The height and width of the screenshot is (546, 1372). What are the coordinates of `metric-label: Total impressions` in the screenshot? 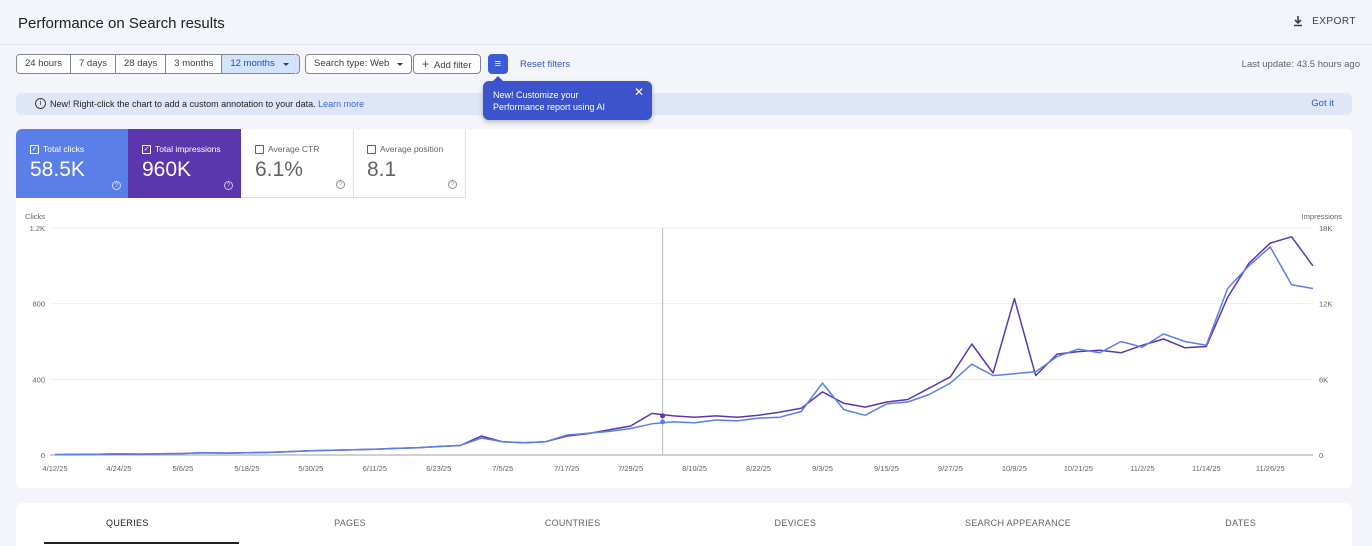 It's located at (188, 149).